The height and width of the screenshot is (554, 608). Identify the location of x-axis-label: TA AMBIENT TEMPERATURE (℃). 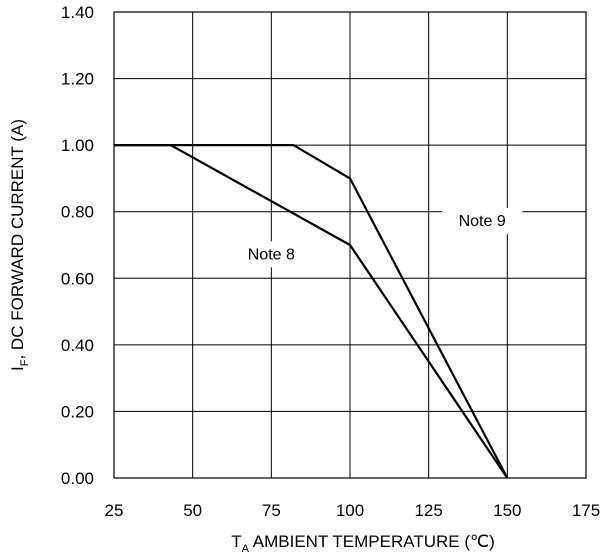
(363, 543).